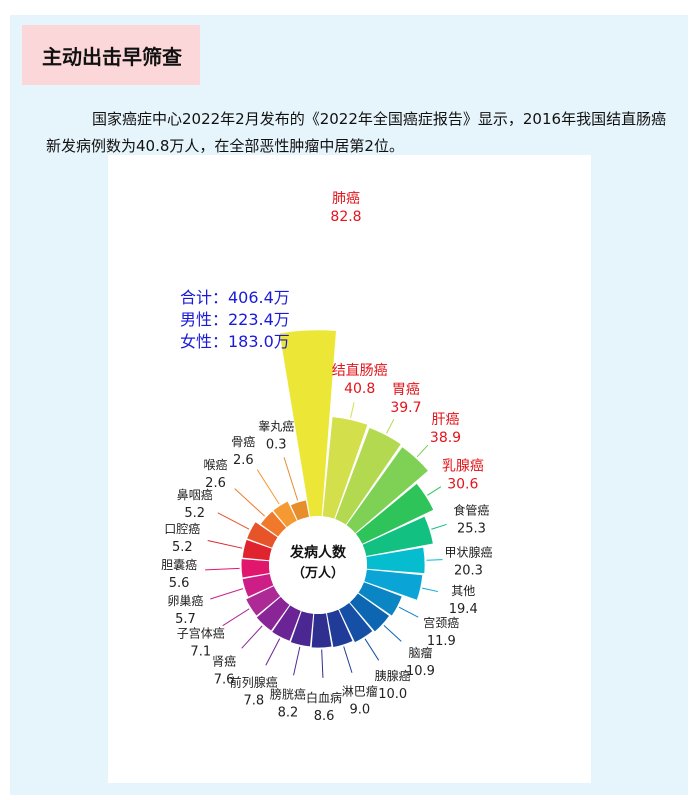 The height and width of the screenshot is (800, 698). What do you see at coordinates (216, 464) in the screenshot?
I see `label-name-喉癌: 喉癌` at bounding box center [216, 464].